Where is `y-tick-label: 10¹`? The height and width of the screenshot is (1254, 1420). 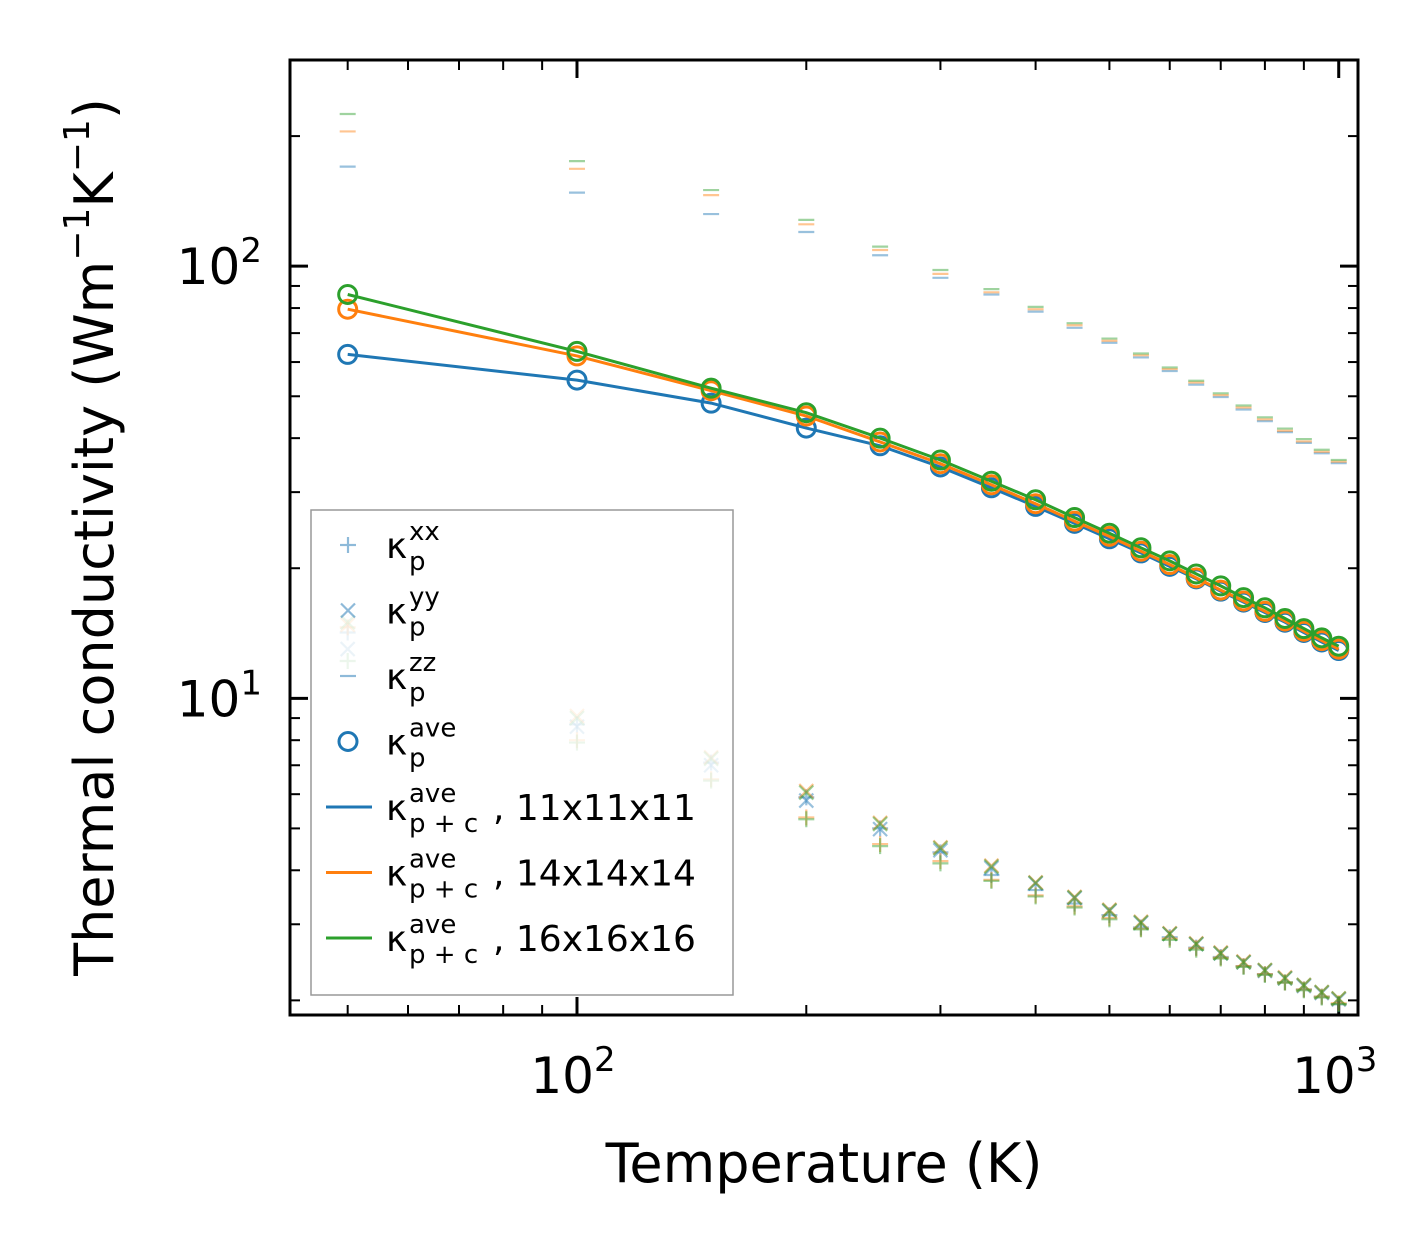 y-tick-label: 10¹ is located at coordinates (219, 695).